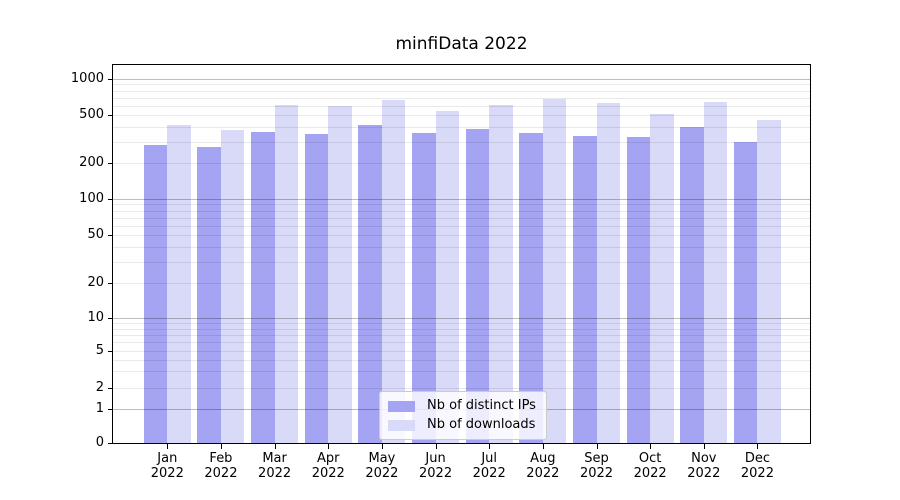  What do you see at coordinates (95, 234) in the screenshot?
I see `y-tick-label-50: 50` at bounding box center [95, 234].